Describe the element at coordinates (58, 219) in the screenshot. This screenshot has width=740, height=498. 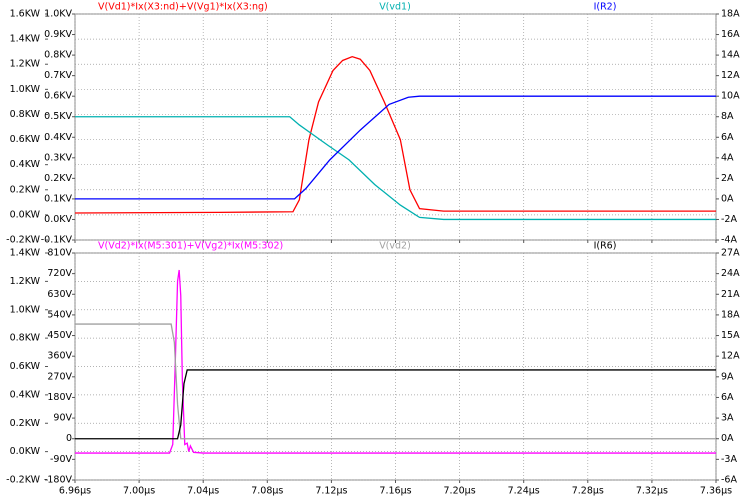
I see `y2-tick-label: 0.0KV` at that location.